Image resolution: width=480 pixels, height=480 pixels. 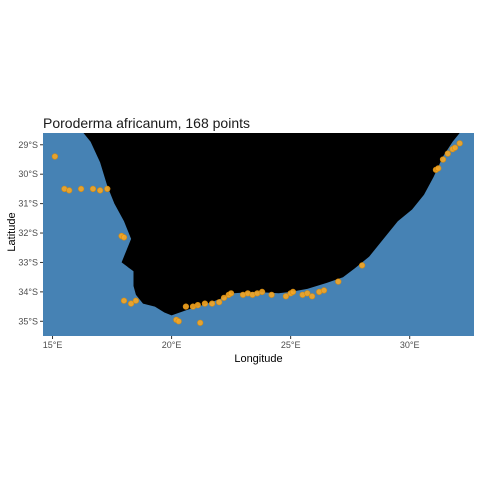 What do you see at coordinates (172, 345) in the screenshot?
I see `x-tick-label: 20°E` at bounding box center [172, 345].